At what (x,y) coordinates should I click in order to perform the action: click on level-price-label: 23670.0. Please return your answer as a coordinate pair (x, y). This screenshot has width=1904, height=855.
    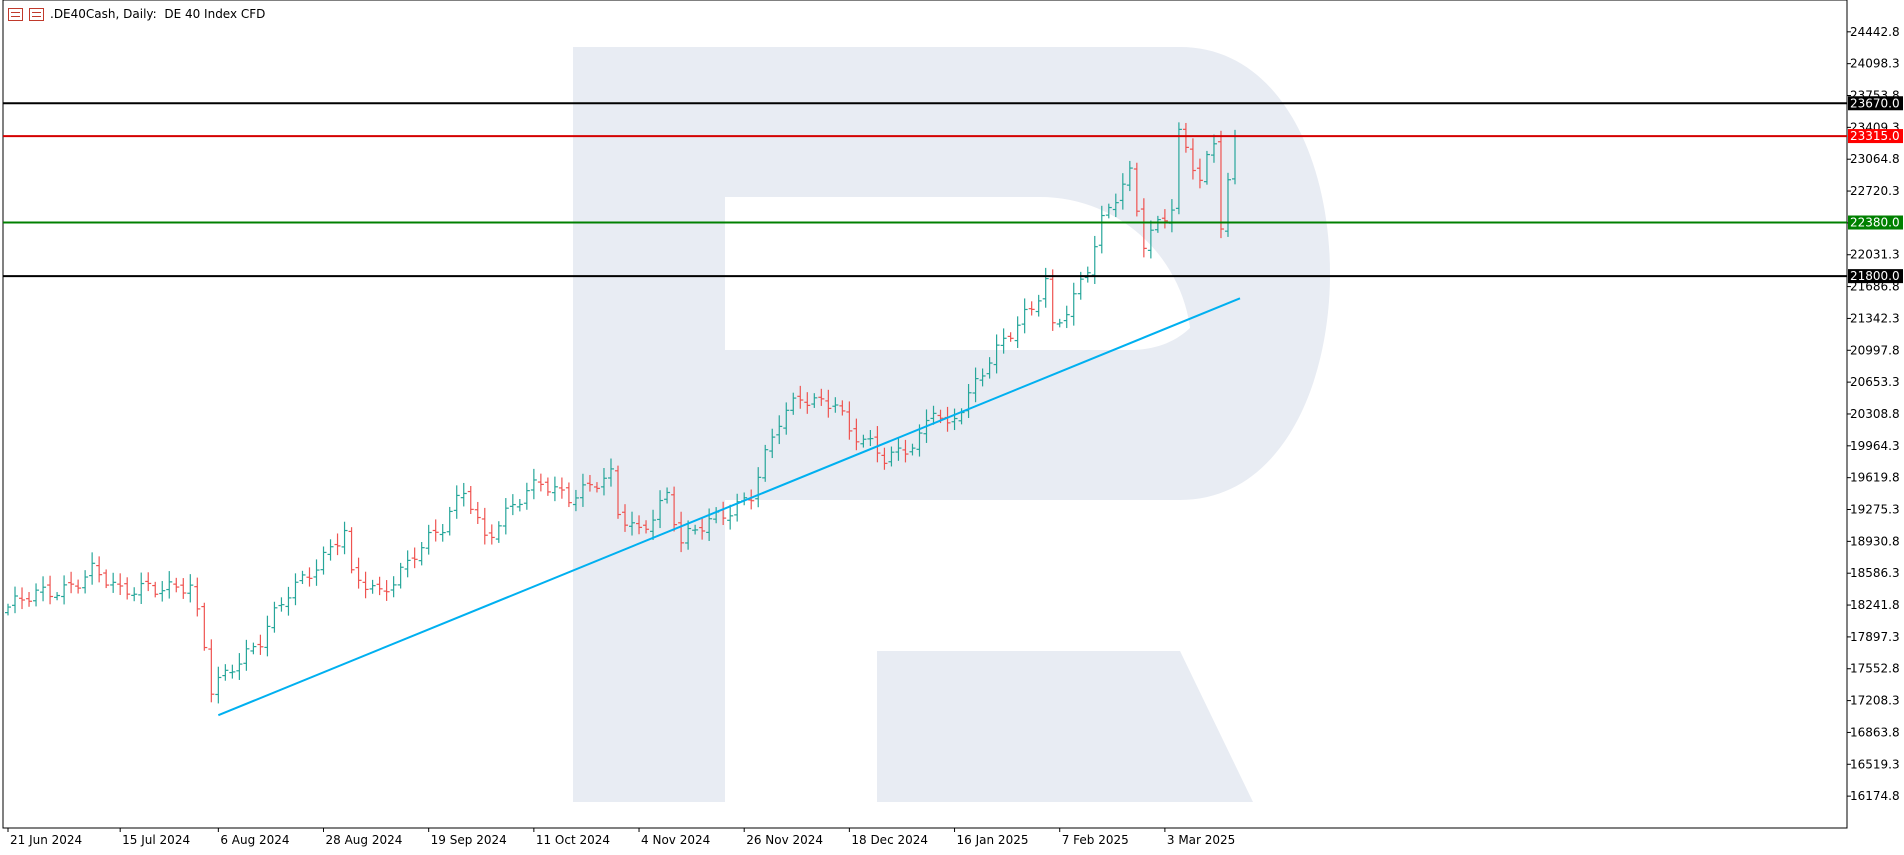
    Looking at the image, I should click on (1875, 103).